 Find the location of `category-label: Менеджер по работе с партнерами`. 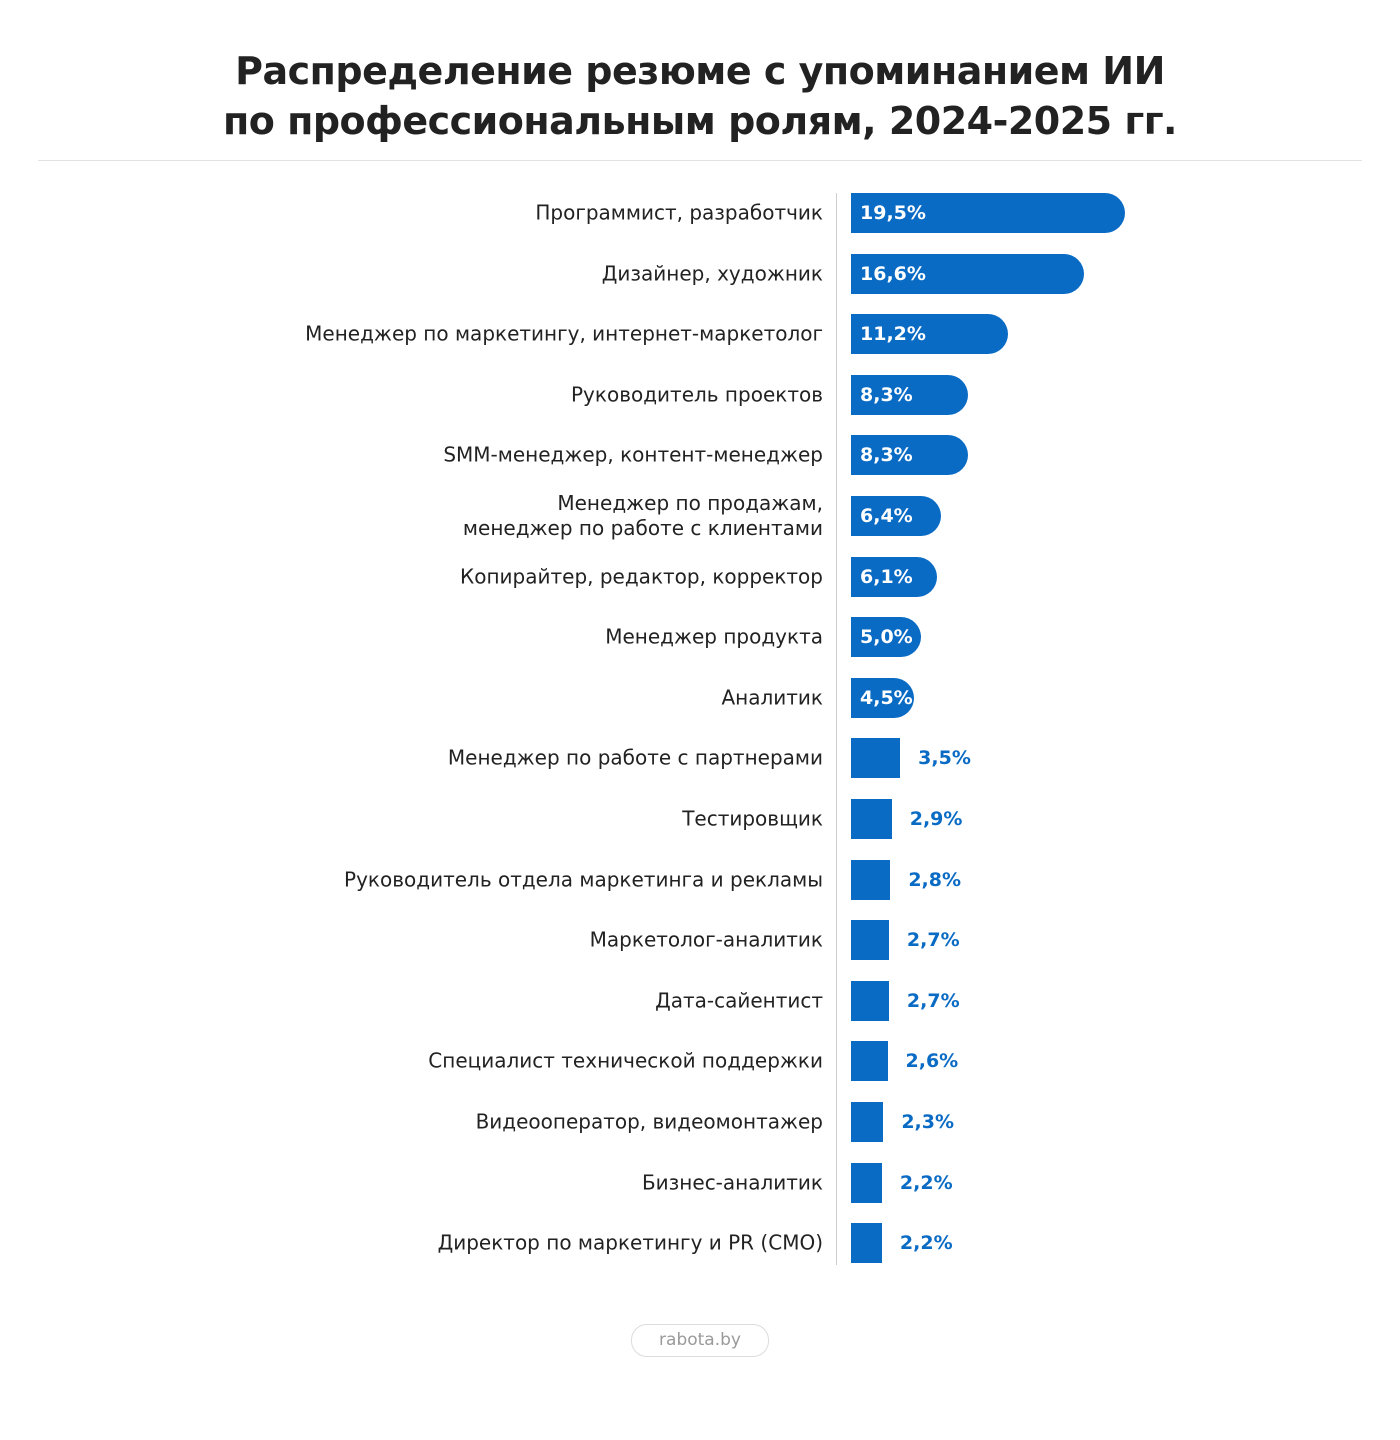

category-label: Менеджер по работе с партнерами is located at coordinates (635, 757).